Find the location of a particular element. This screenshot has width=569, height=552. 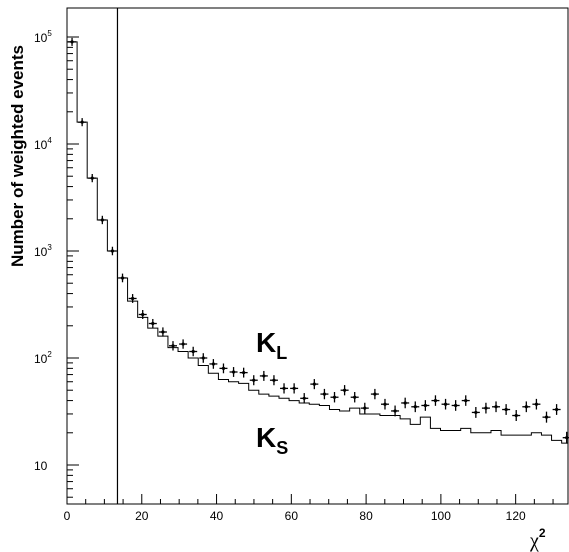

y-tick-label: 10 is located at coordinates (41, 466).